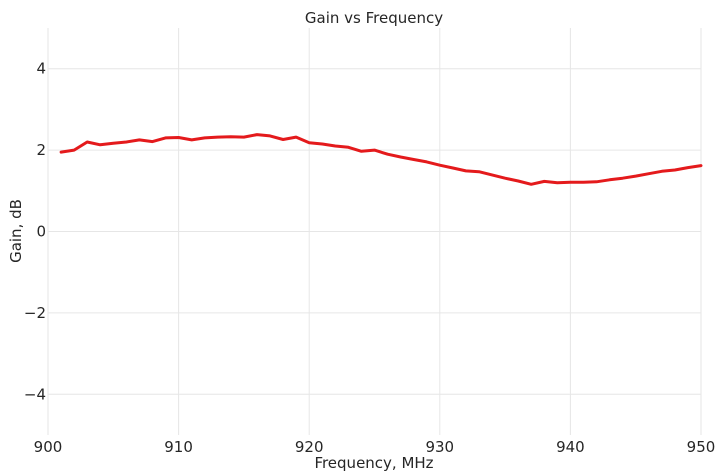  I want to click on y-tick-label: 4, so click(41, 69).